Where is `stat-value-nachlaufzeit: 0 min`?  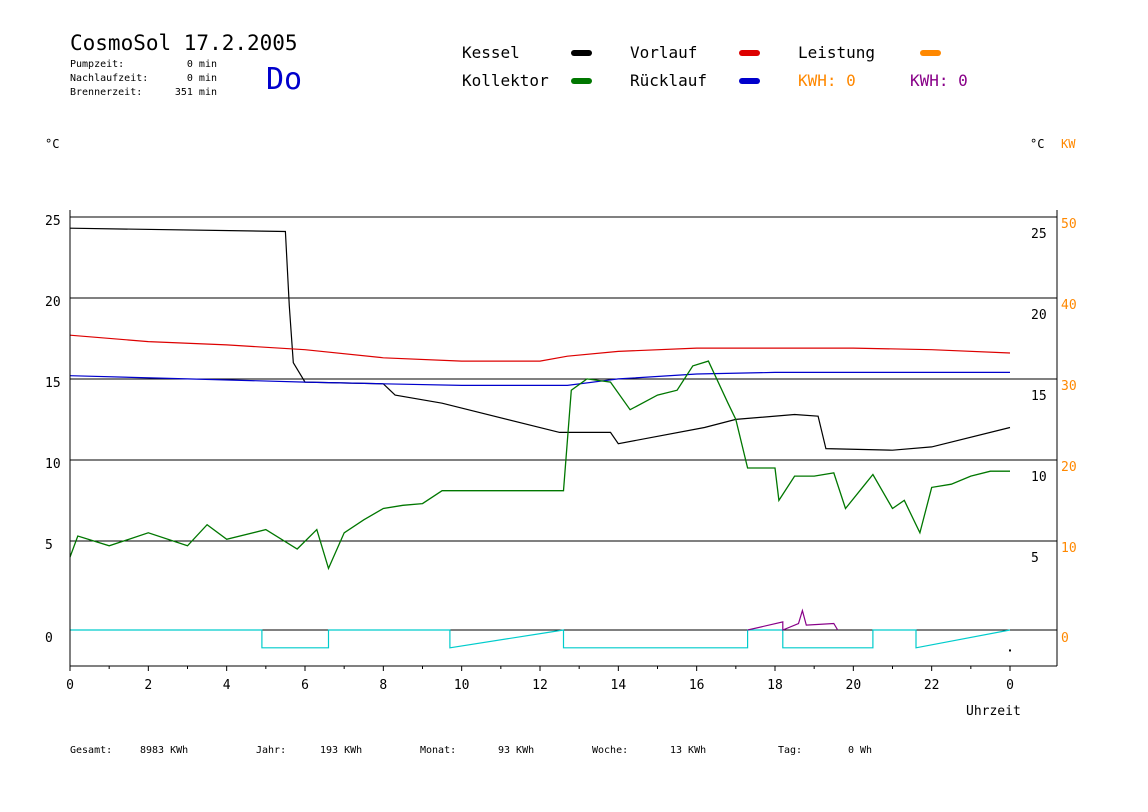
stat-value-nachlaufzeit: 0 min is located at coordinates (202, 78).